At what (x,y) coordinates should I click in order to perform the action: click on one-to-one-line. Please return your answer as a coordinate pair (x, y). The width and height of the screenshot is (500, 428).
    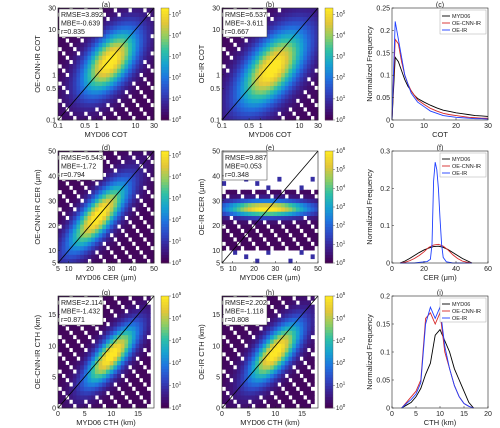
    Looking at the image, I should click on (106, 64).